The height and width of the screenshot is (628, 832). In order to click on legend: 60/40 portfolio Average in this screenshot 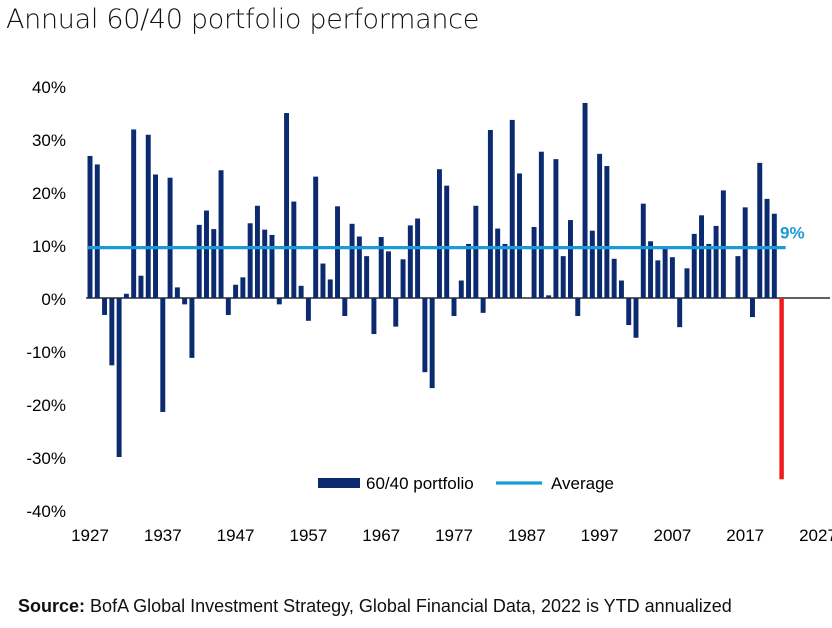, I will do `click(466, 483)`.